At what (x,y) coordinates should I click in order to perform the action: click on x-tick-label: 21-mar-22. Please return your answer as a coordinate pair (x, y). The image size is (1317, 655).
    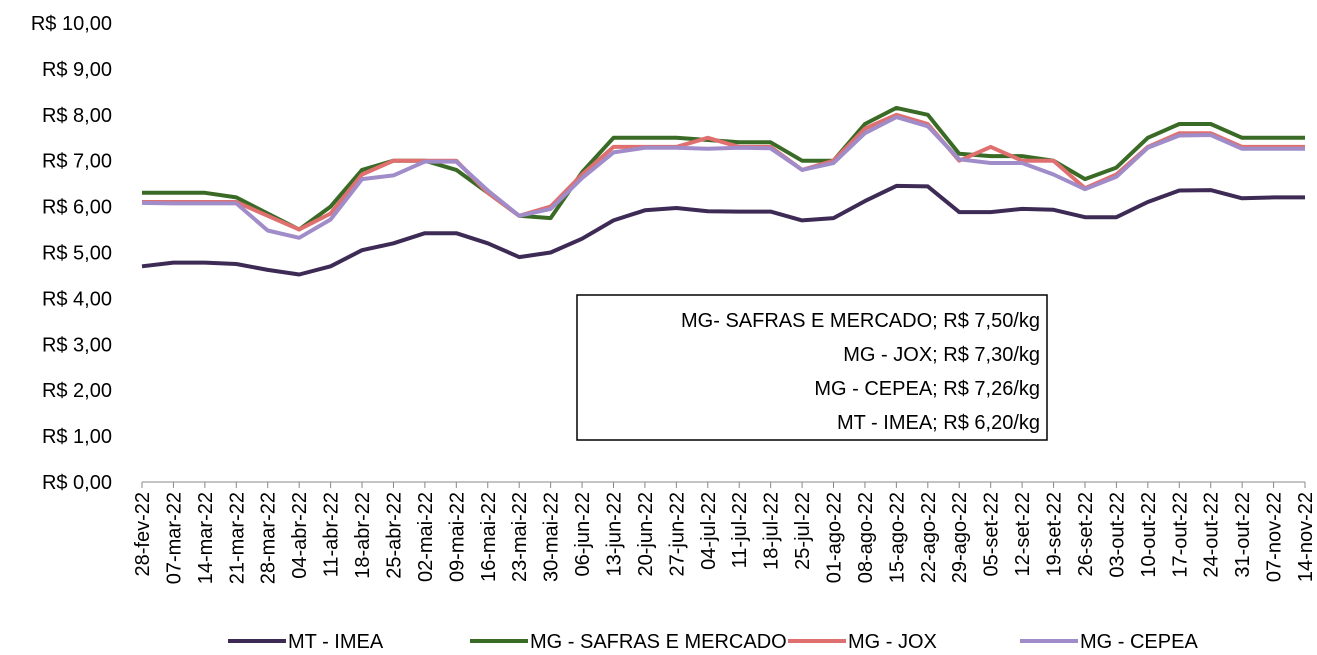
    Looking at the image, I should click on (237, 538).